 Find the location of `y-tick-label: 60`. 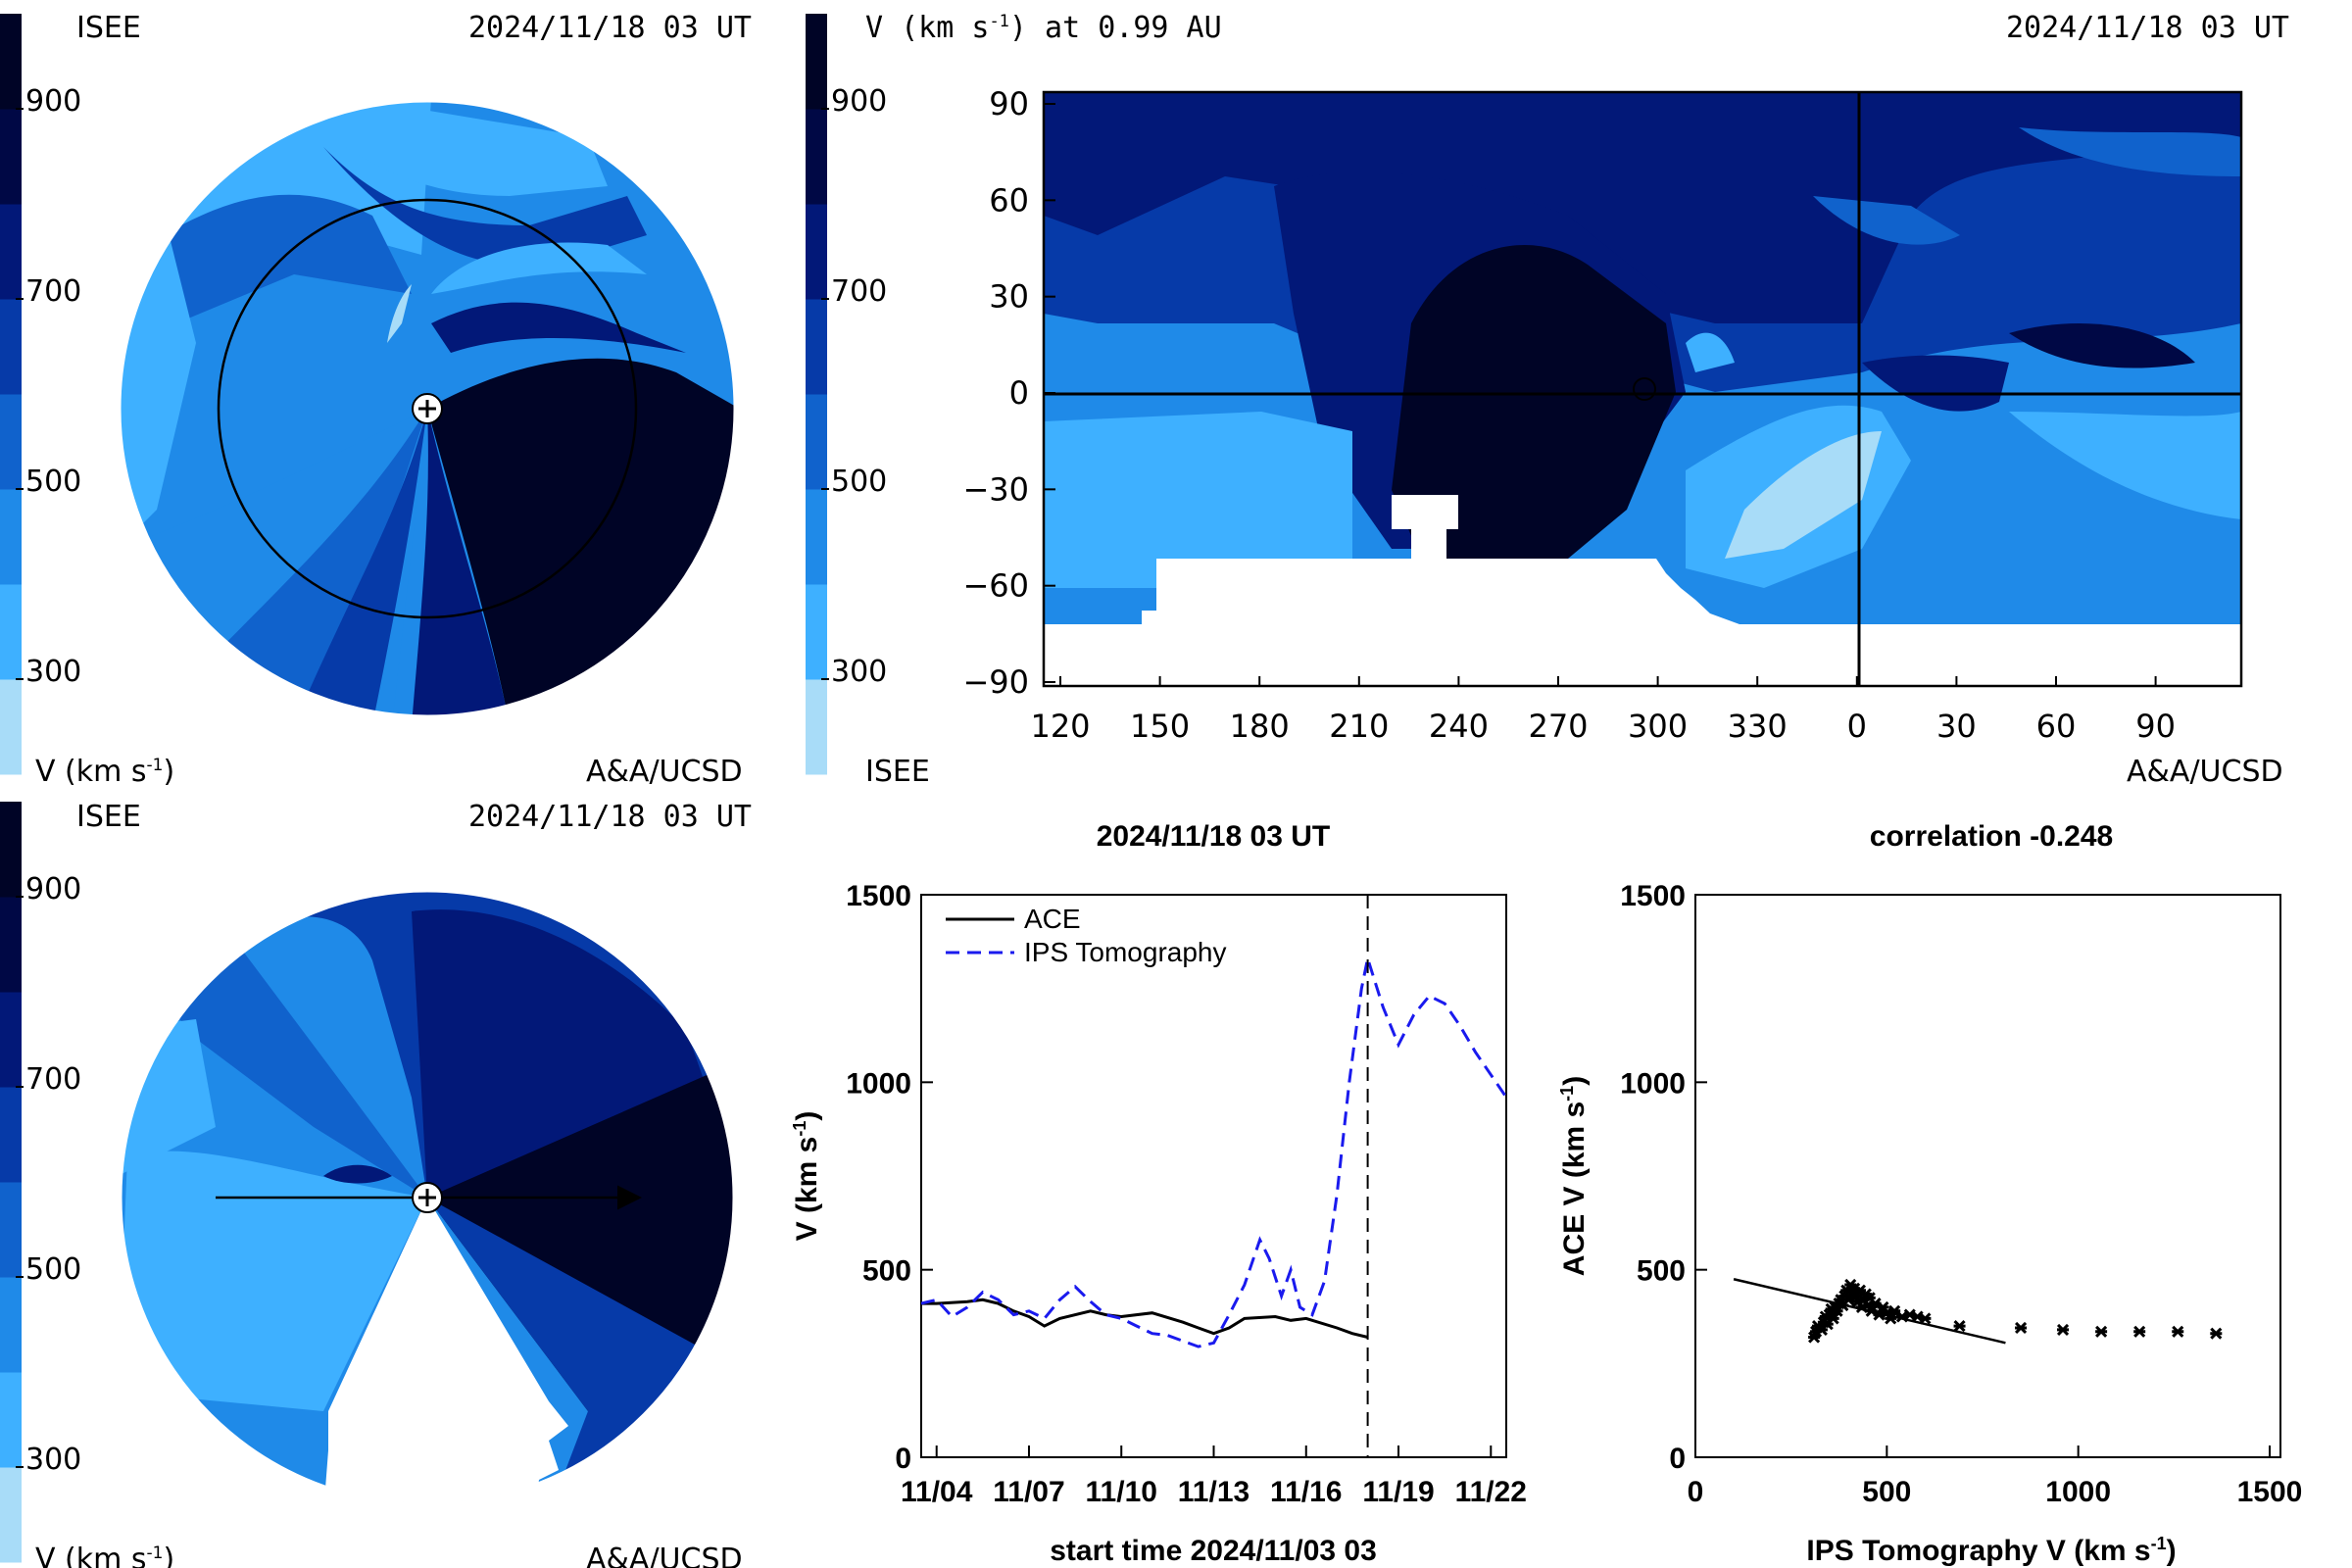

y-tick-label: 60 is located at coordinates (1009, 200).